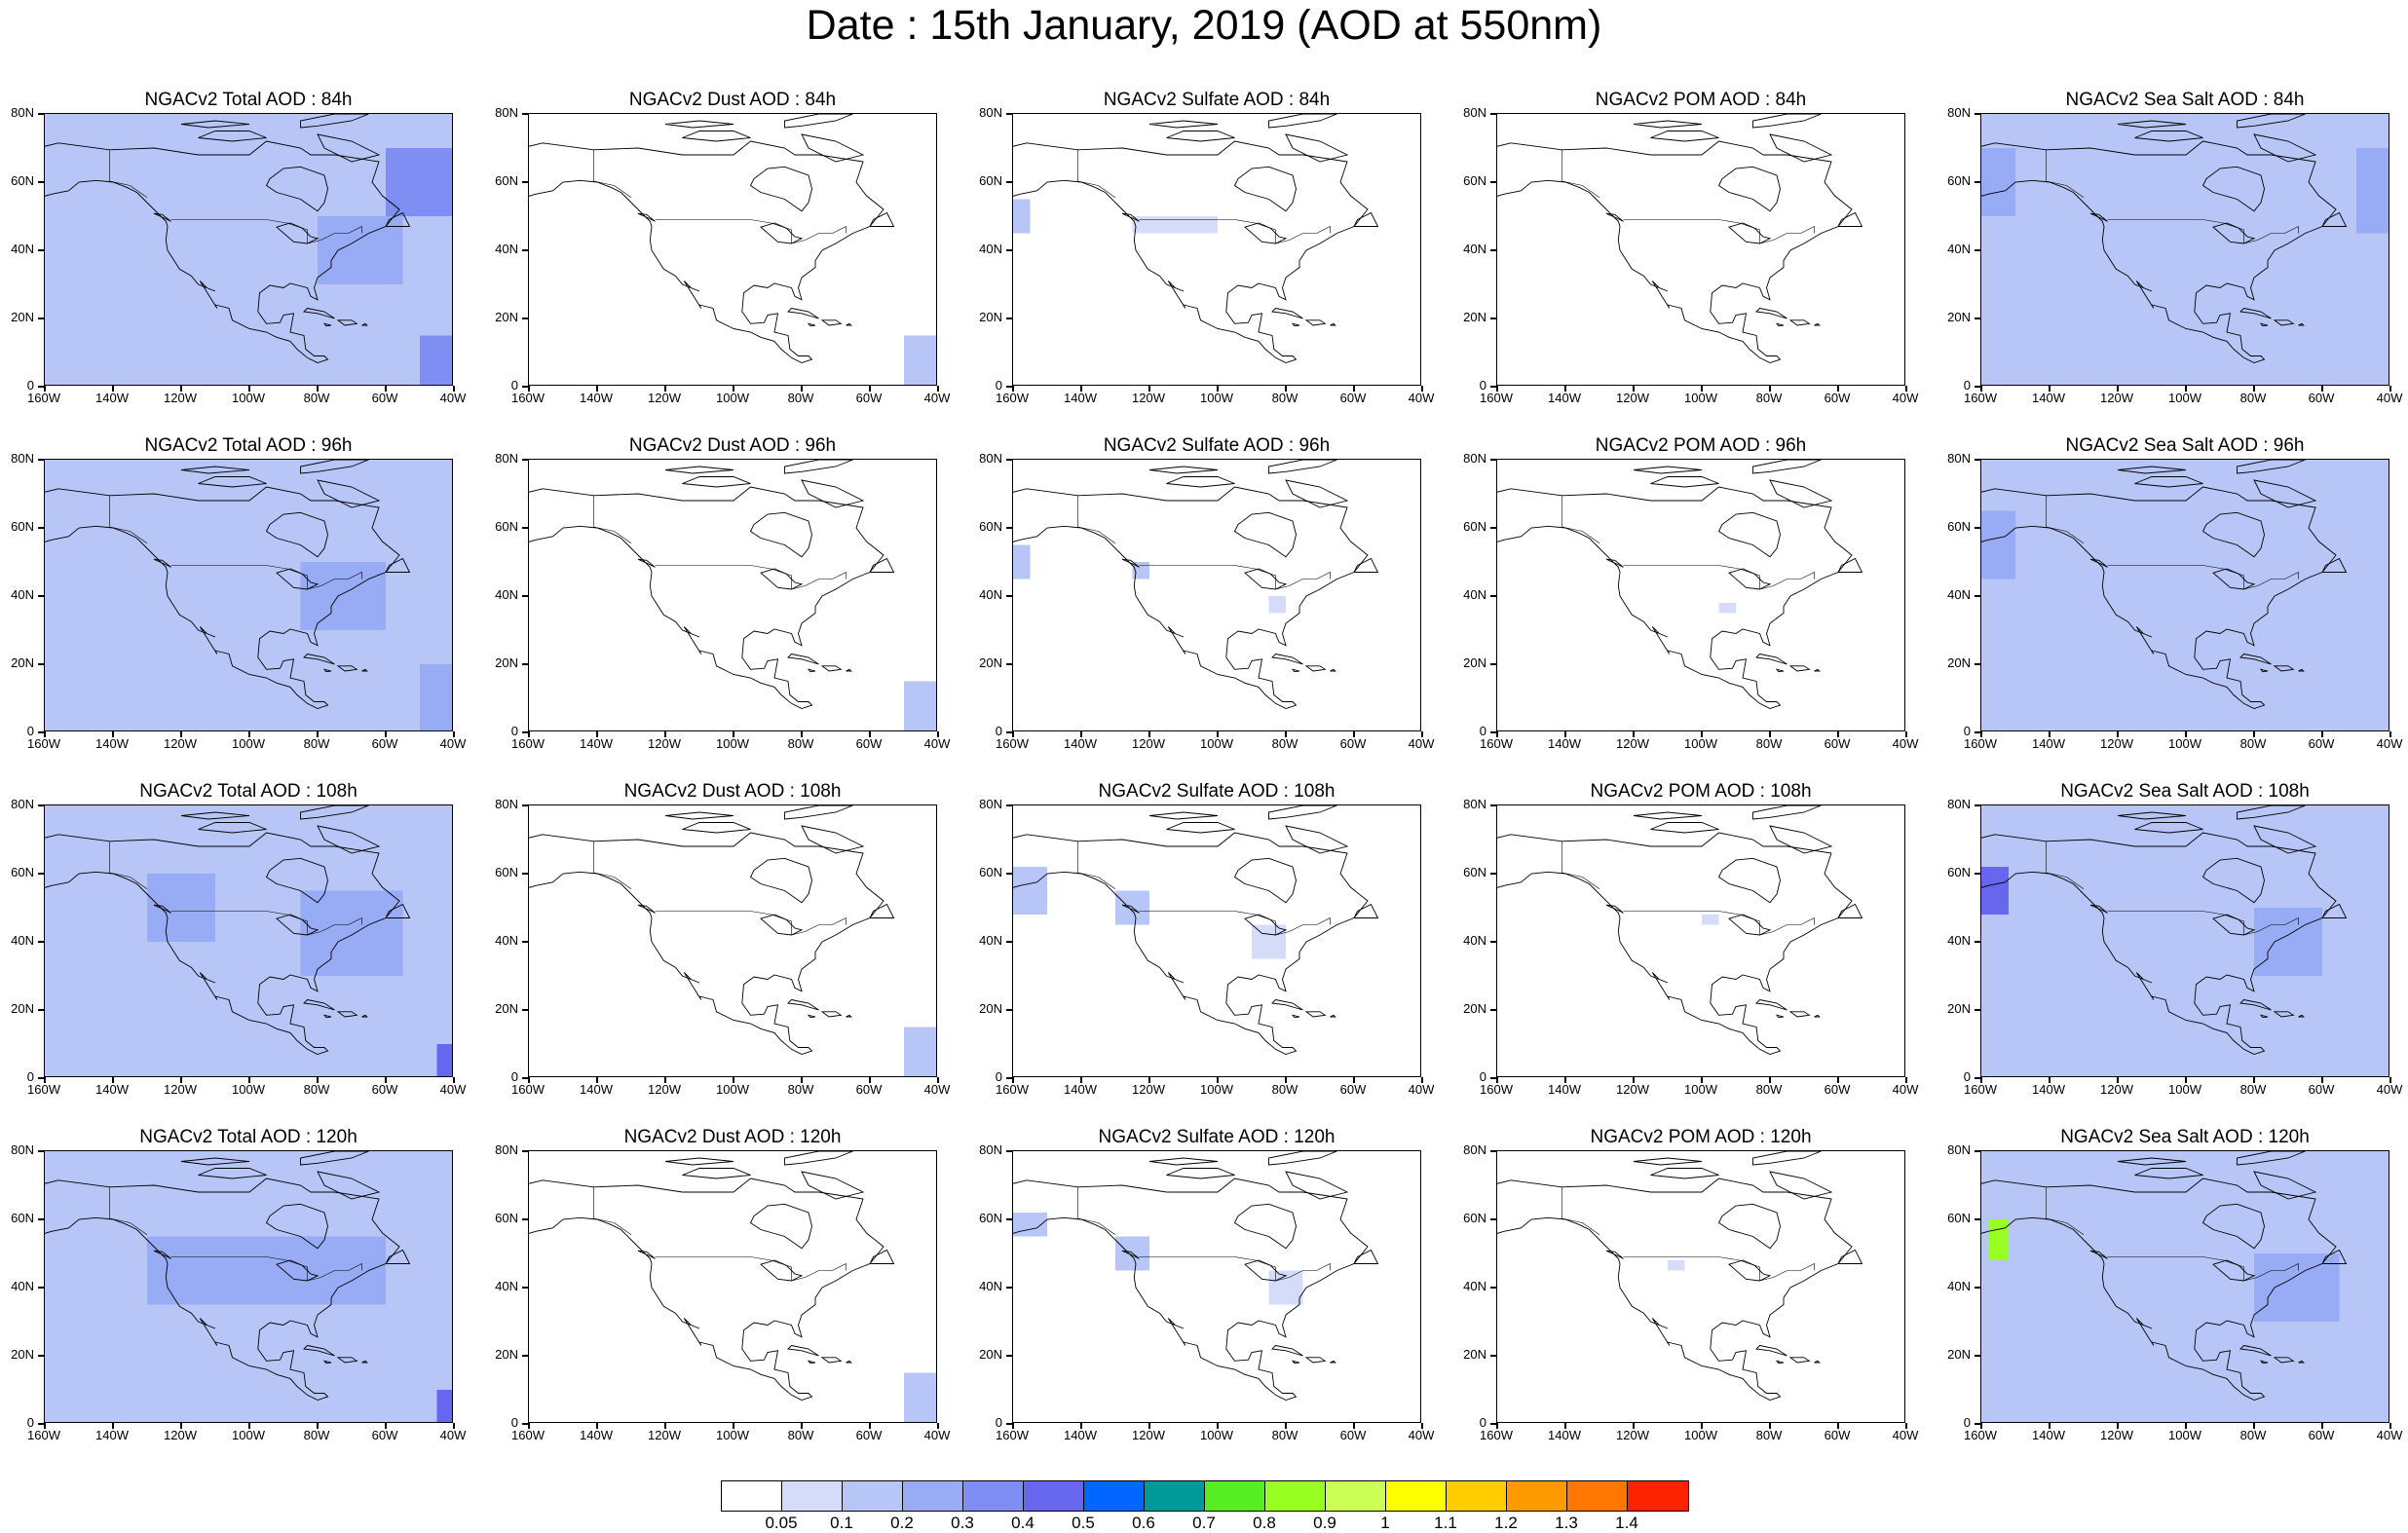  Describe the element at coordinates (1837, 1089) in the screenshot. I see `longitude-label: 60W` at that location.